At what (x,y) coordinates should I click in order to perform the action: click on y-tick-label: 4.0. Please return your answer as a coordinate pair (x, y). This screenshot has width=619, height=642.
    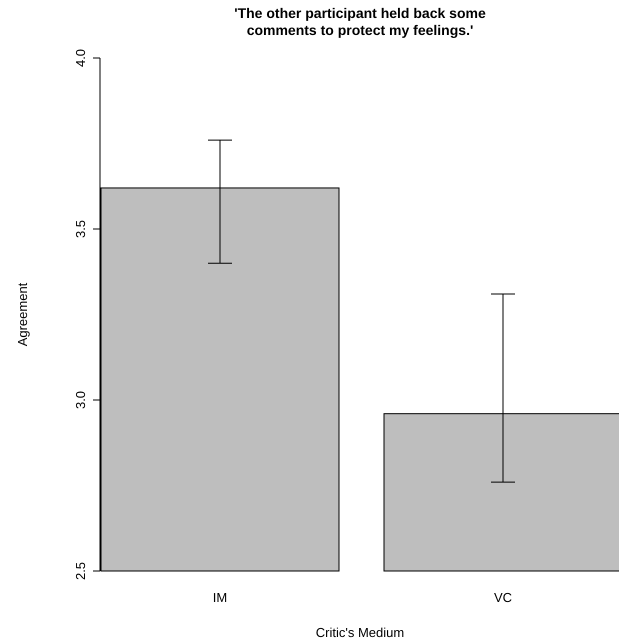
    Looking at the image, I should click on (80, 58).